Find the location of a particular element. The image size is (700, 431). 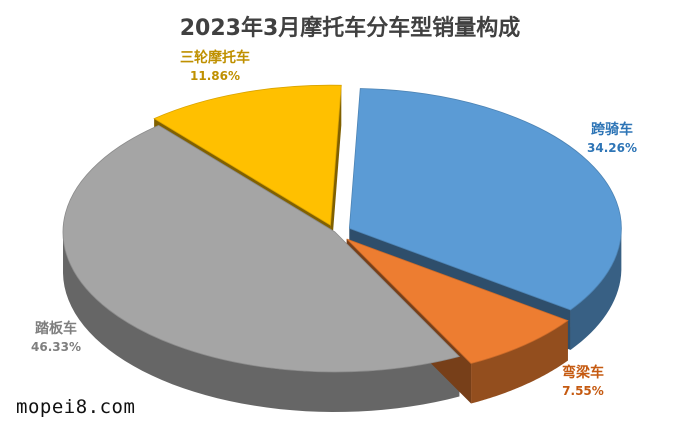

slice-value: 11.86% is located at coordinates (215, 76).